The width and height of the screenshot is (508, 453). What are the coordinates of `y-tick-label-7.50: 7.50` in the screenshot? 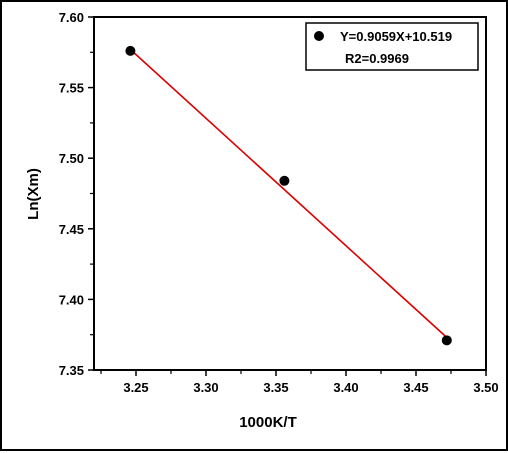 It's located at (71, 158).